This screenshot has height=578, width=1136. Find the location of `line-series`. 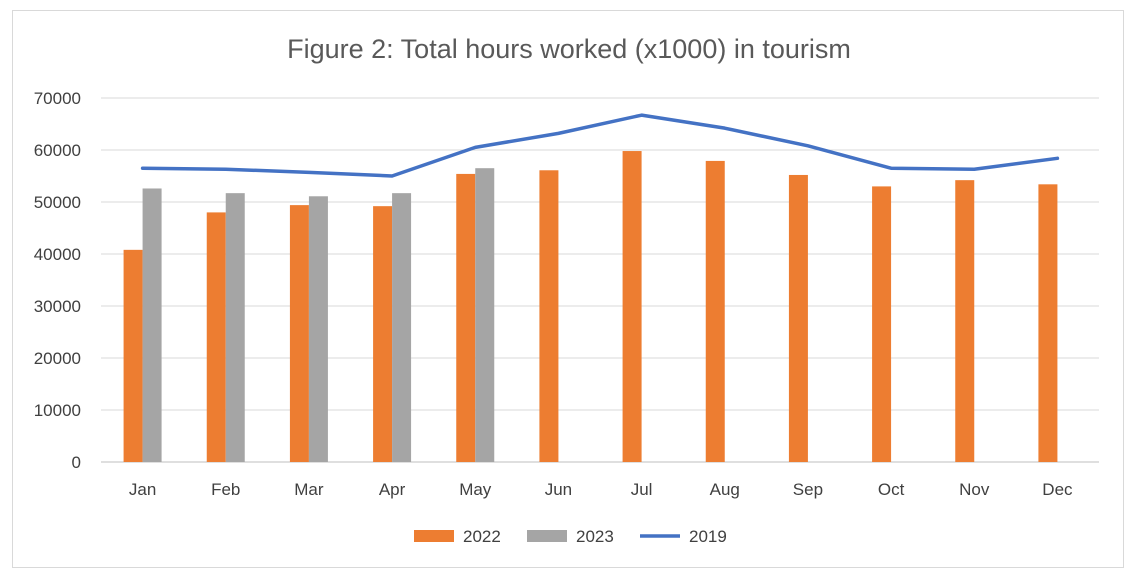

line-series is located at coordinates (600, 145).